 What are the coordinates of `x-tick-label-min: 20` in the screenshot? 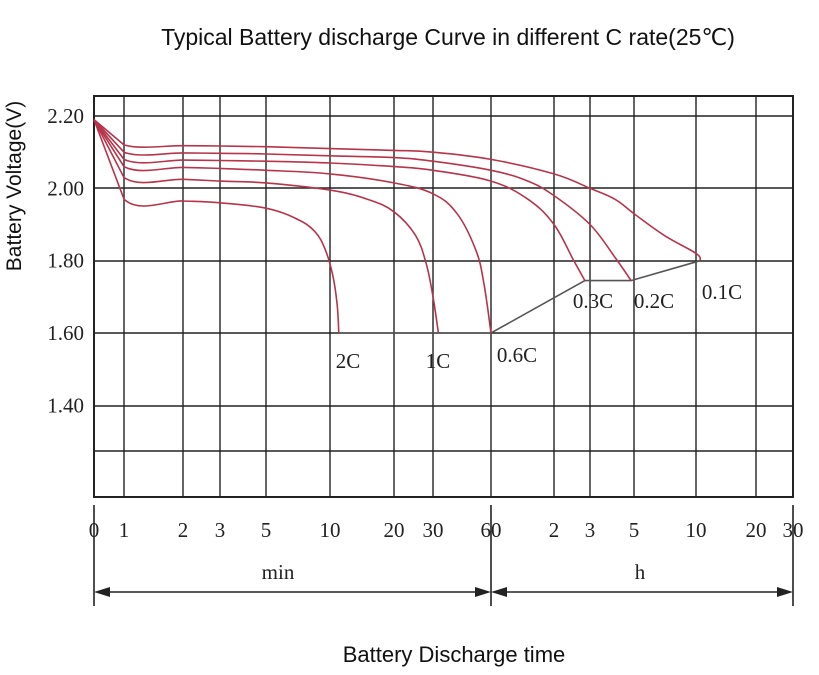 It's located at (394, 530).